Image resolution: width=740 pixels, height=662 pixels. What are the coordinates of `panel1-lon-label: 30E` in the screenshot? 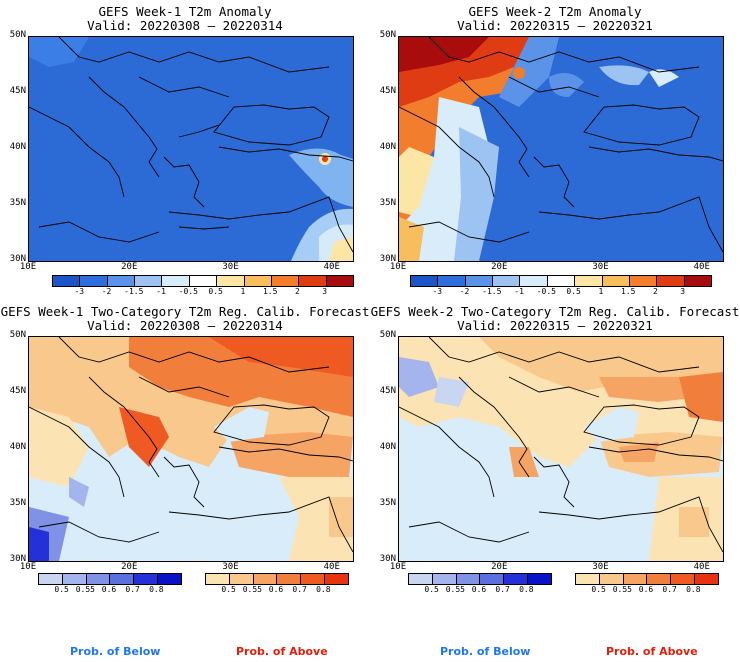 It's located at (230, 267).